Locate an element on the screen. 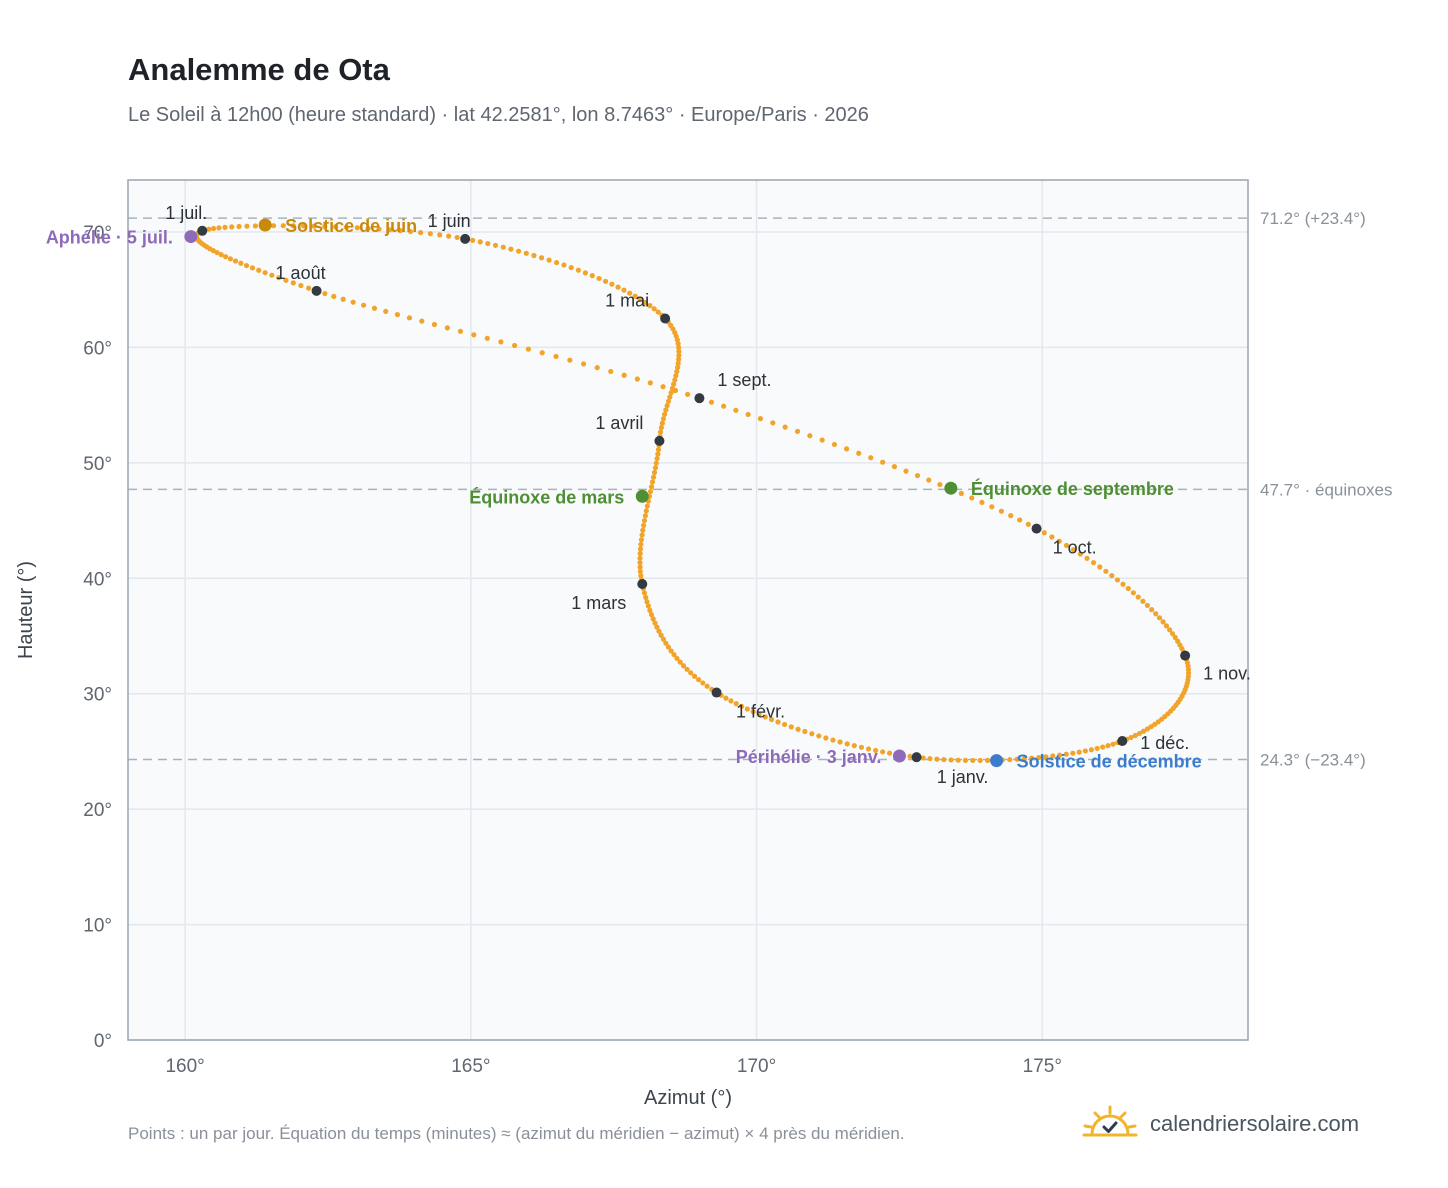  month-label: 1 juil. is located at coordinates (186, 213).